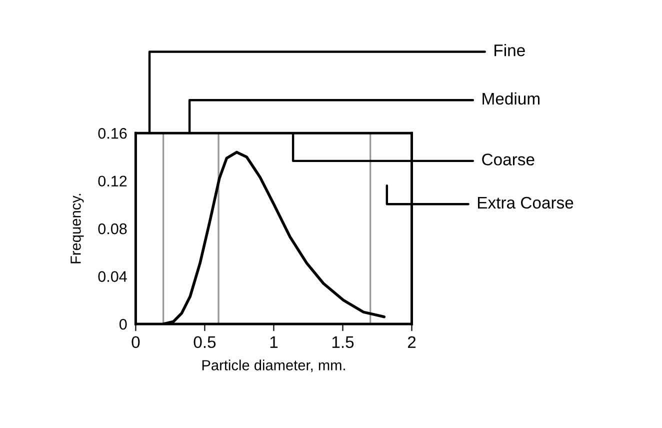  What do you see at coordinates (274, 342) in the screenshot?
I see `x-tick-label: 1` at bounding box center [274, 342].